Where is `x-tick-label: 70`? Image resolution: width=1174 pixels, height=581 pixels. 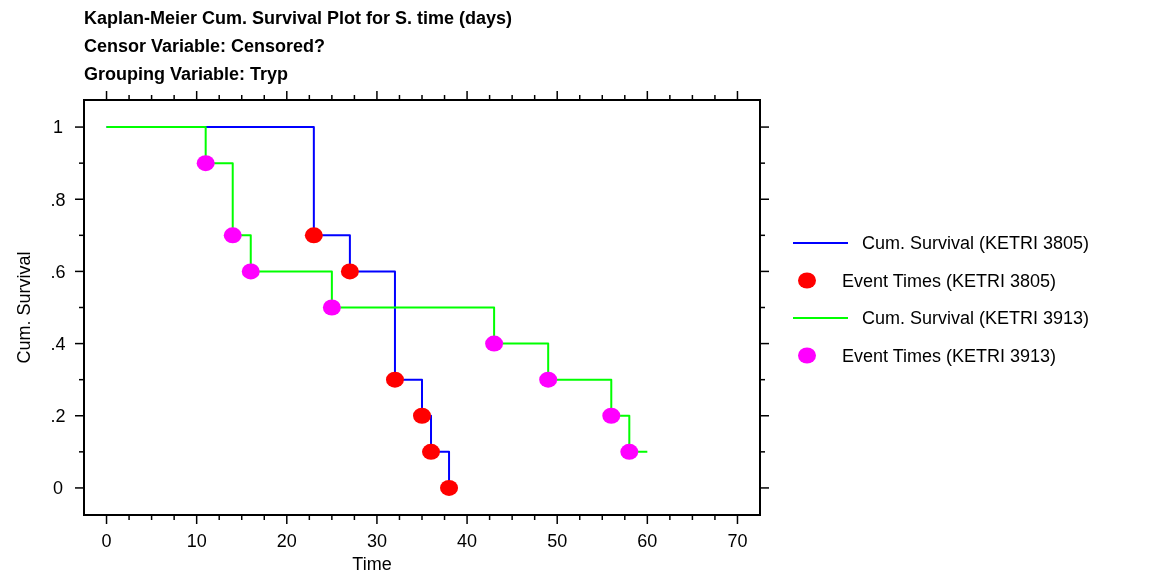 x-tick-label: 70 is located at coordinates (737, 541).